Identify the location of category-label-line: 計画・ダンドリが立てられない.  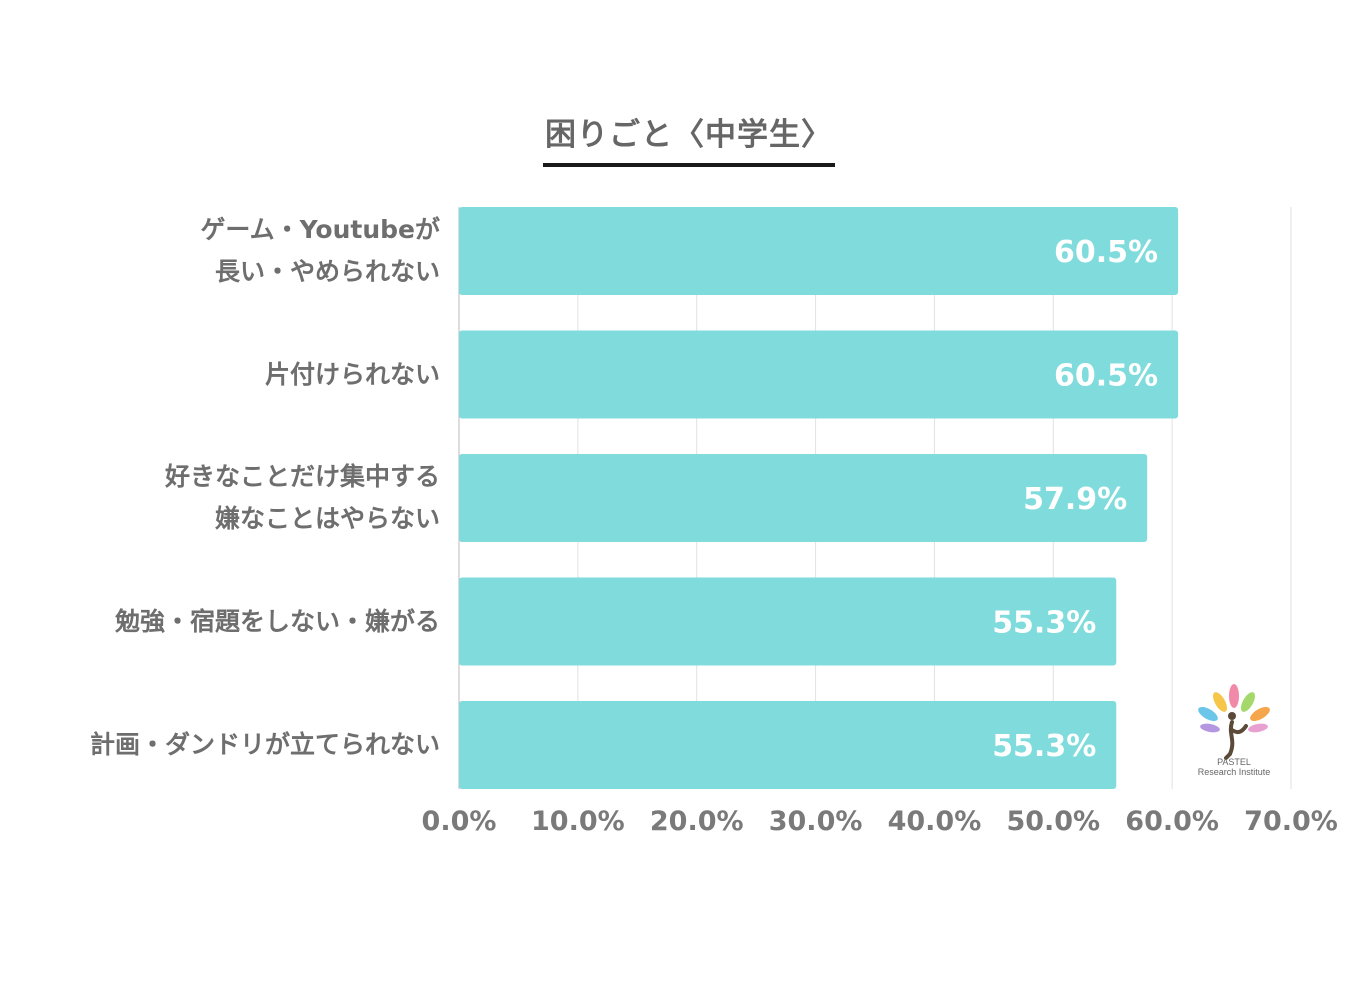
(264, 744).